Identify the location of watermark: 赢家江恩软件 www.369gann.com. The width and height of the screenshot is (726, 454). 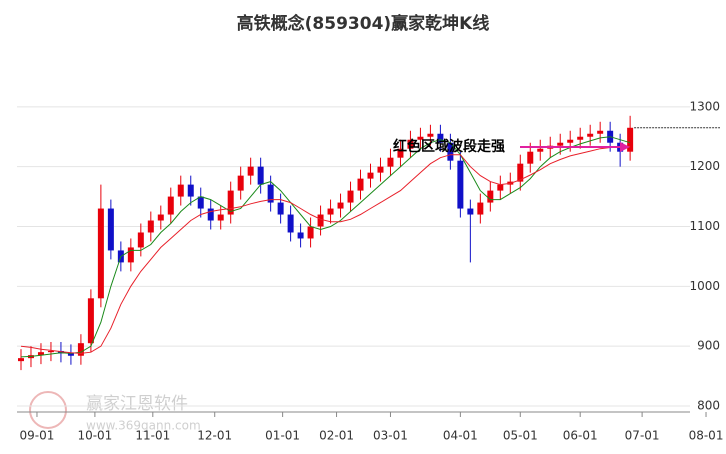
(115, 412).